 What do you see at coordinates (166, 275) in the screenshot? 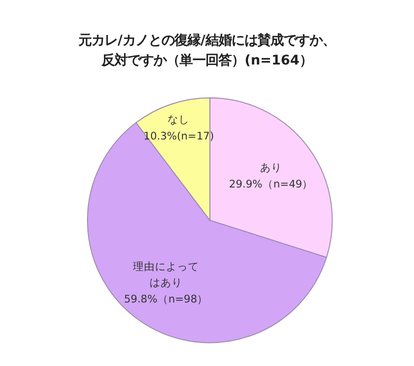
I see `slice-label: 理由によってはあり` at bounding box center [166, 275].